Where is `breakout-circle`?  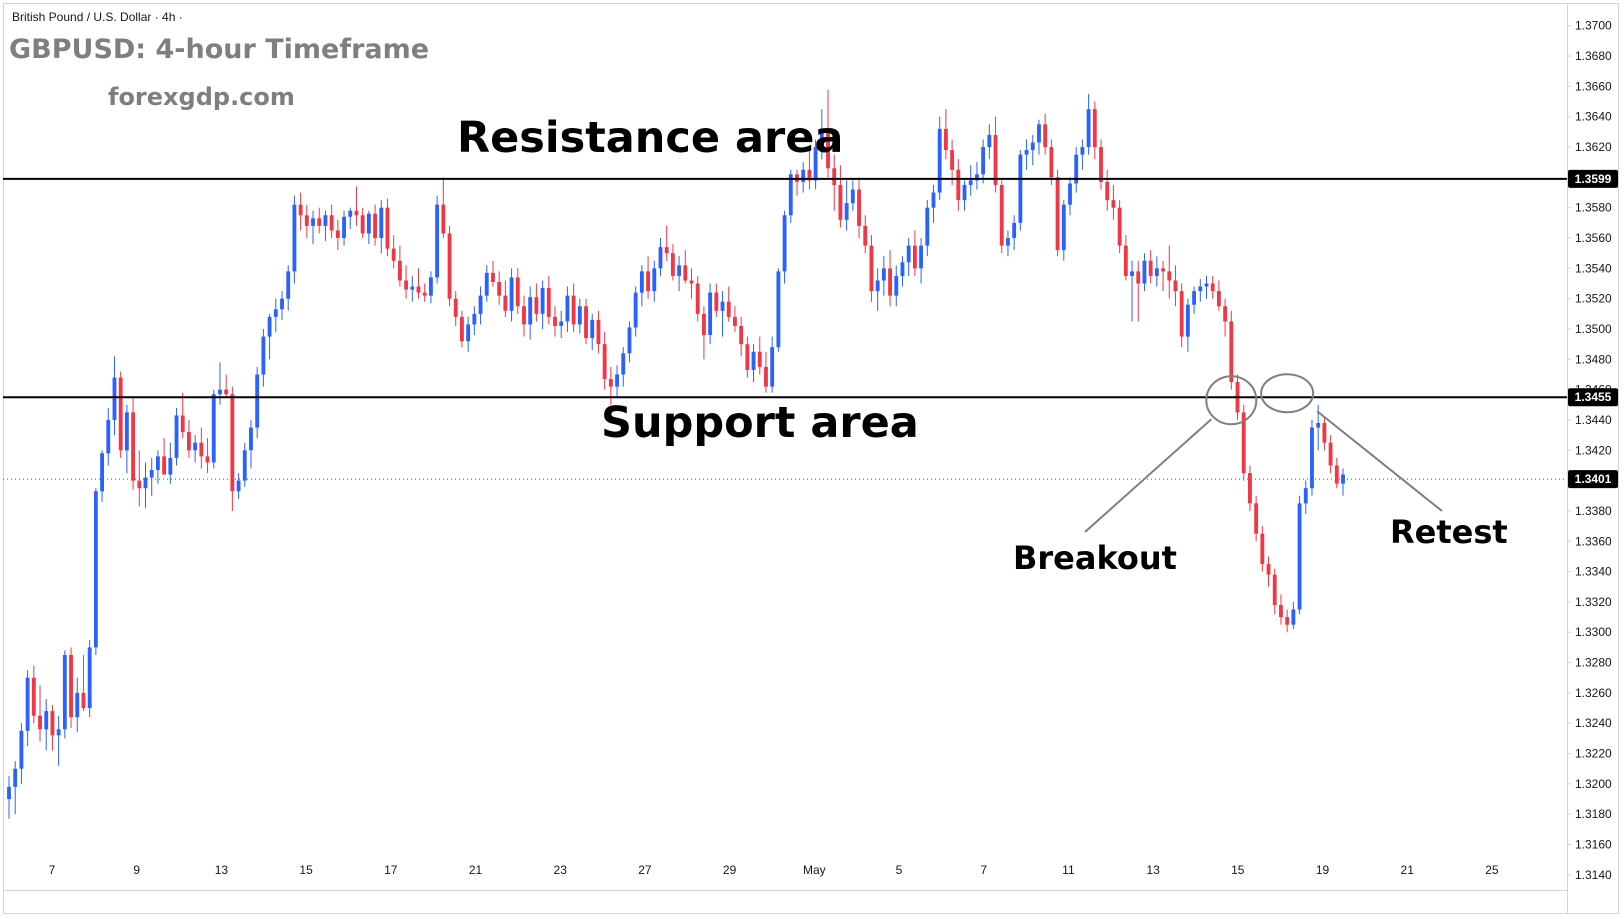
breakout-circle is located at coordinates (1231, 400).